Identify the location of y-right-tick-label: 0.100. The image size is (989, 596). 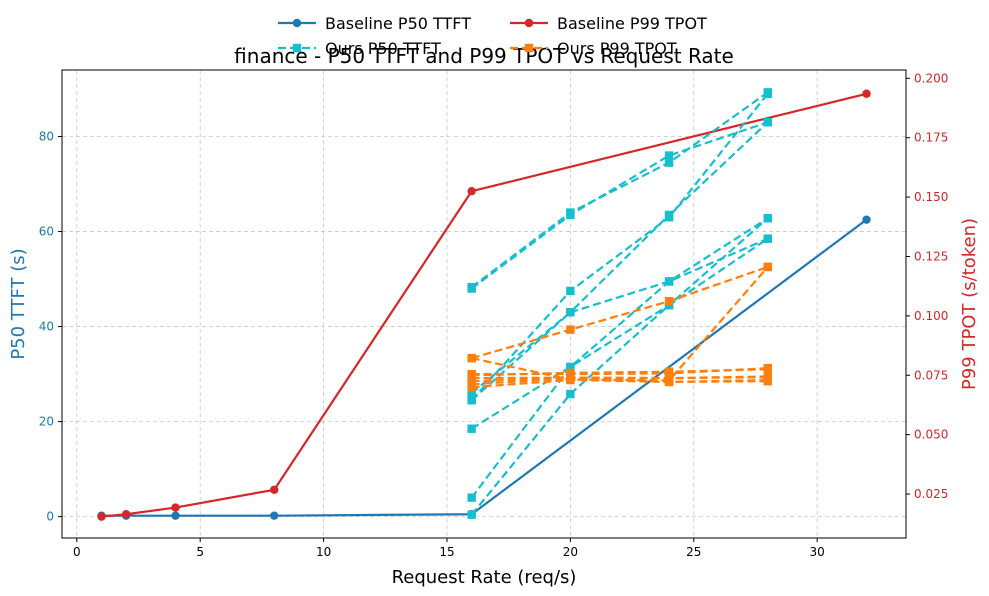
(931, 316).